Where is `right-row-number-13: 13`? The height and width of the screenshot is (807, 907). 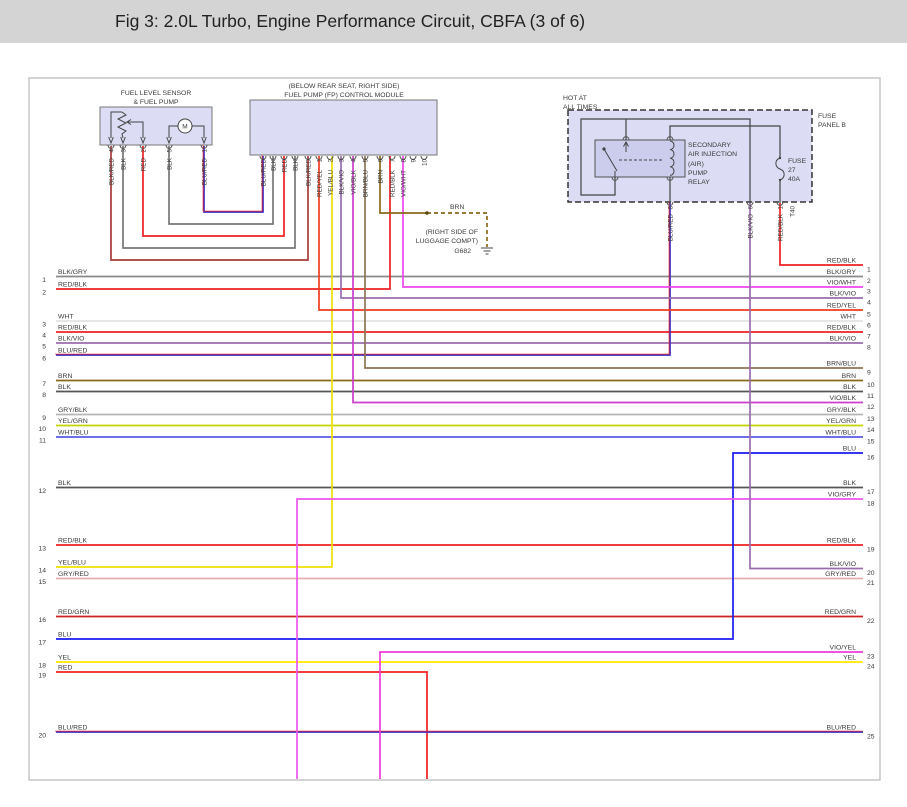 right-row-number-13: 13 is located at coordinates (871, 419).